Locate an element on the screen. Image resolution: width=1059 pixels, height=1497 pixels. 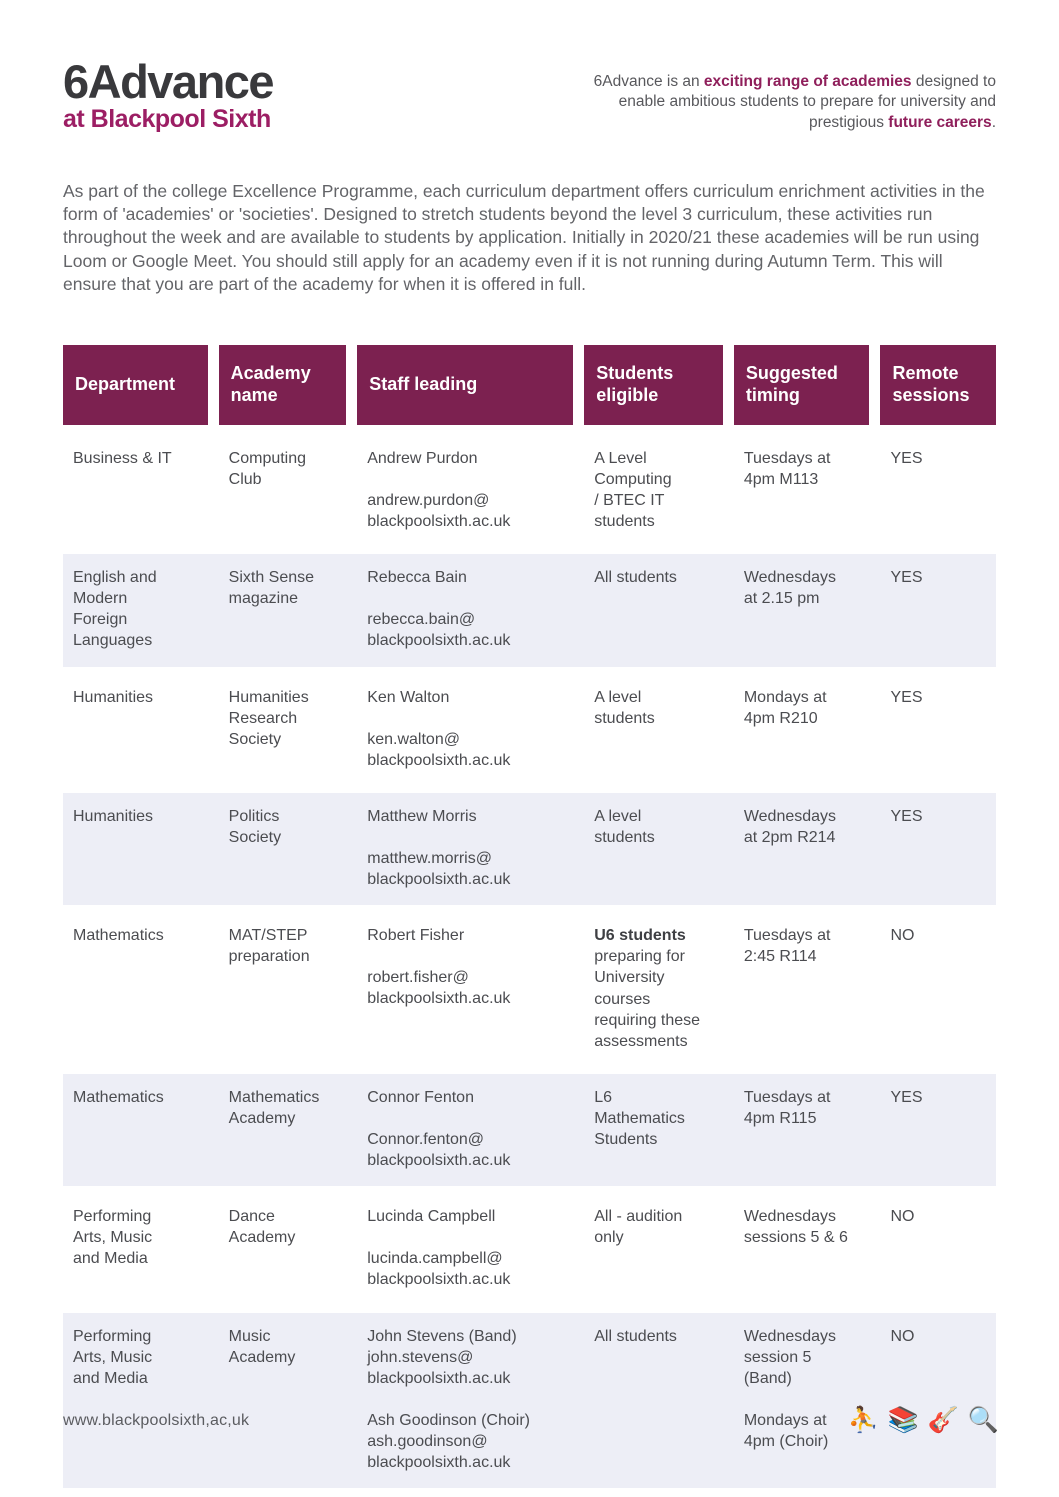
page-footer: www.blackpoolsixth,ac,uk ⛹️ 📚 🎸 🔍 is located at coordinates (531, 1420).